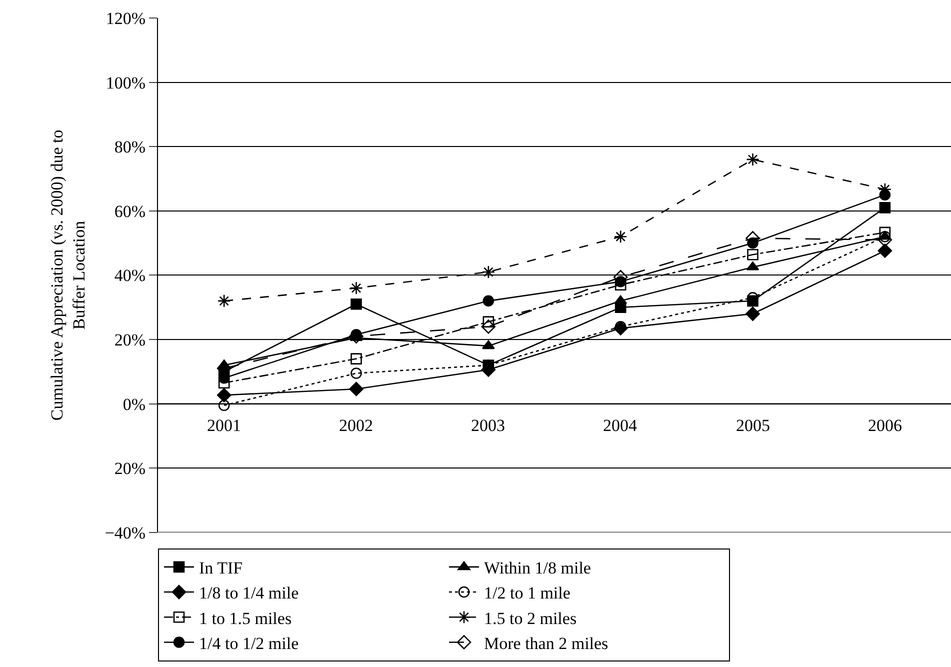  Describe the element at coordinates (620, 425) in the screenshot. I see `x-tick-label: 2004` at that location.